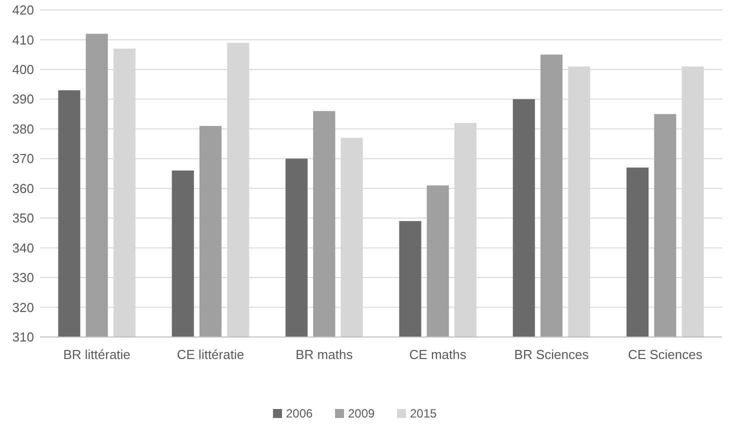  Describe the element at coordinates (23, 248) in the screenshot. I see `y-tick-label: 340` at that location.